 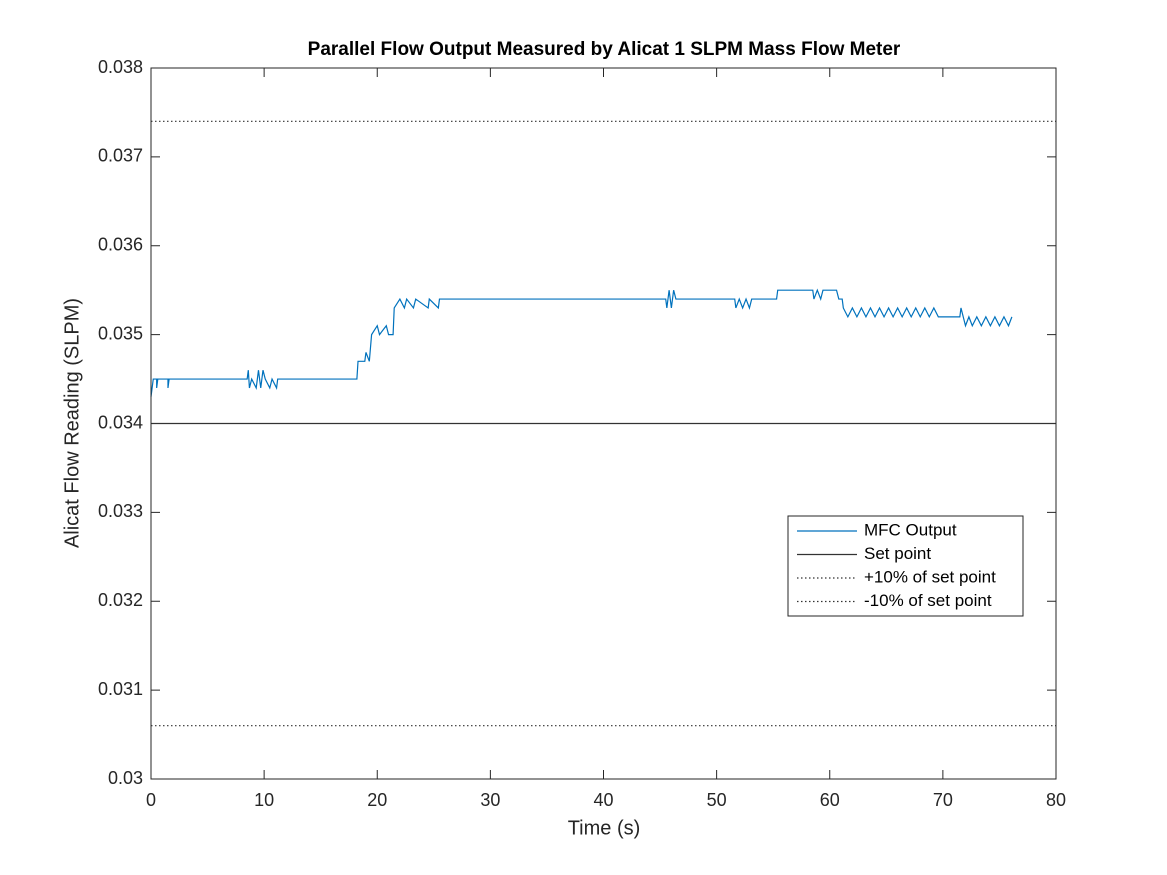 I want to click on y-tick-label: 0.038, so click(x=120, y=67).